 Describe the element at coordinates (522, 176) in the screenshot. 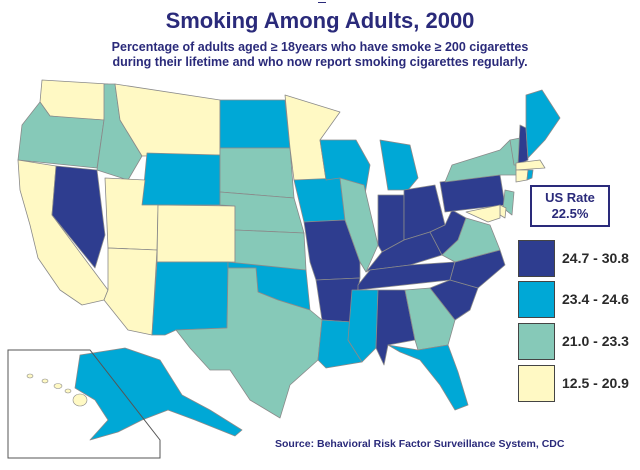

I see `state-connecticut` at that location.